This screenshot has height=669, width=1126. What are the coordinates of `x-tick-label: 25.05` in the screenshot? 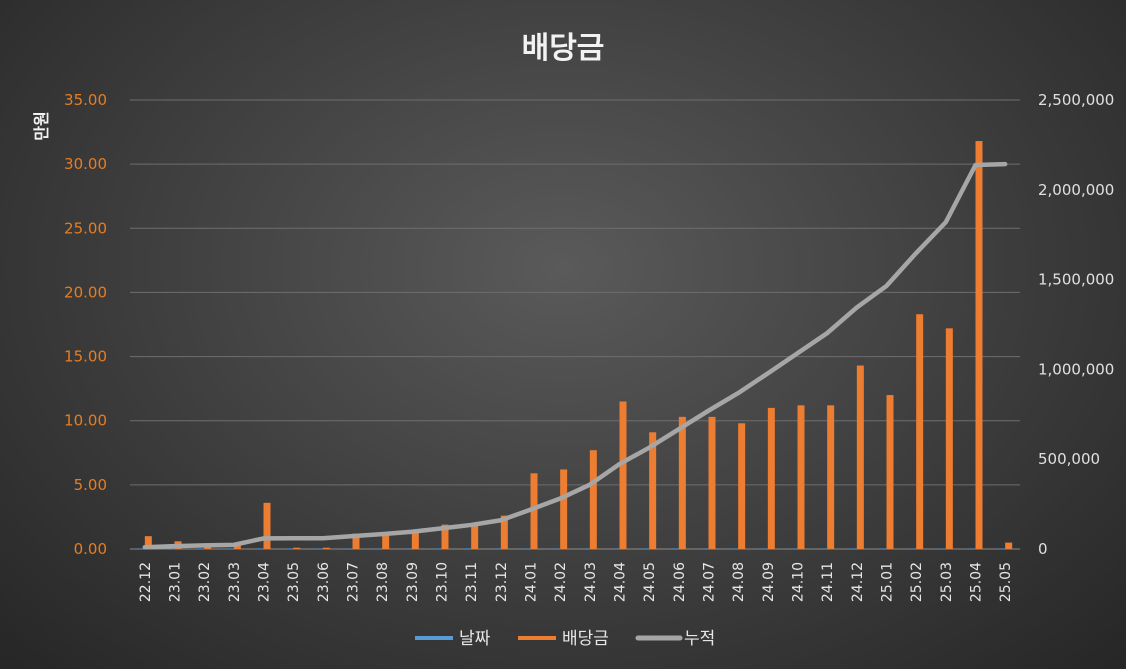 It's located at (1006, 582).